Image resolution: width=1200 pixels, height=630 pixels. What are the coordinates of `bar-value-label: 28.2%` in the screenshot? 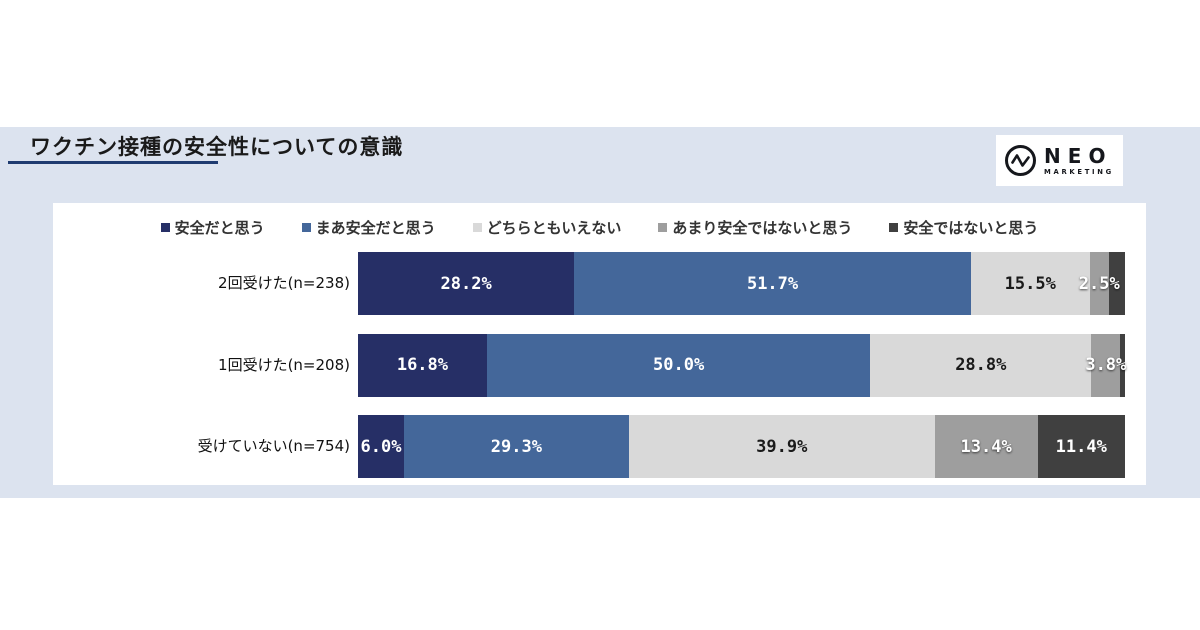 It's located at (466, 283).